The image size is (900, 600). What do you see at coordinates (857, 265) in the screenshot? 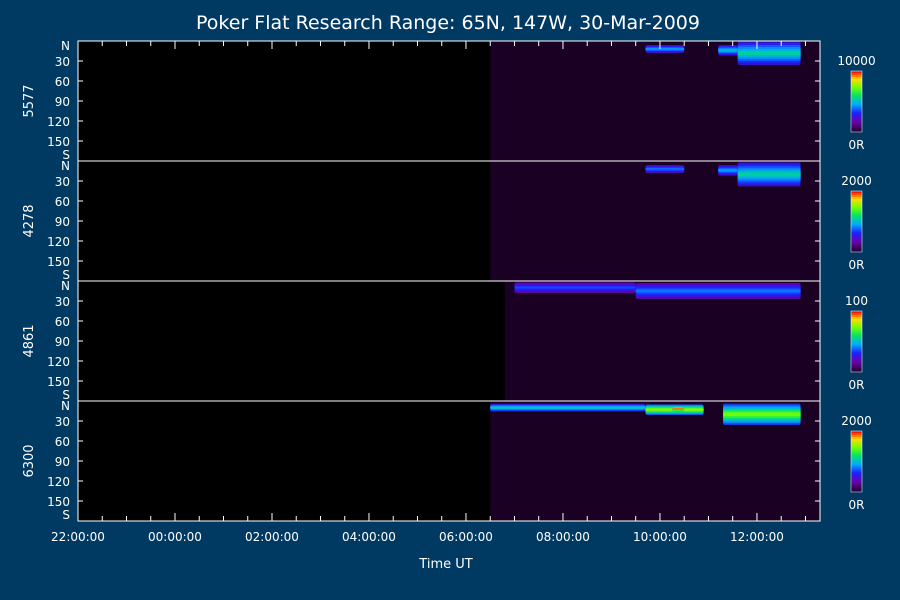
I see `colorbar-min-label: 0R` at bounding box center [857, 265].